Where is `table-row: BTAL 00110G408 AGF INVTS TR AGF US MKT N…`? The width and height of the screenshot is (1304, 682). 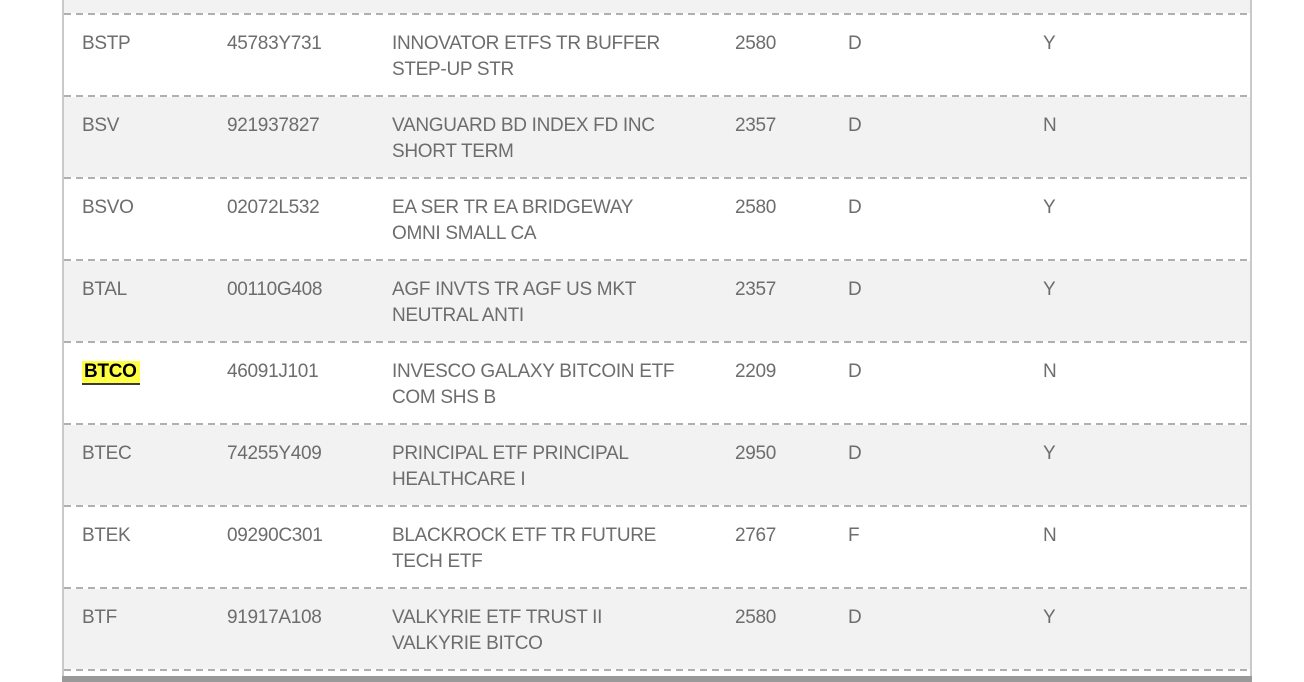
table-row: BTAL 00110G408 AGF INVTS TR AGF US MKT N… is located at coordinates (657, 301).